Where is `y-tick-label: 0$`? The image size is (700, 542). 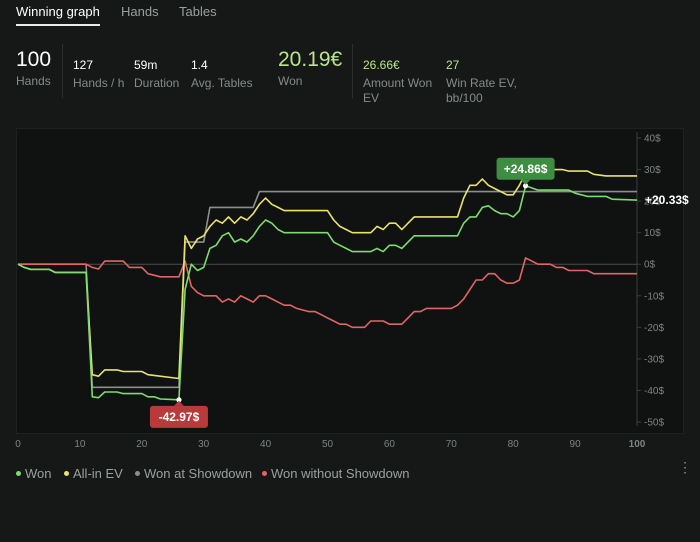
y-tick-label: 0$ is located at coordinates (650, 265).